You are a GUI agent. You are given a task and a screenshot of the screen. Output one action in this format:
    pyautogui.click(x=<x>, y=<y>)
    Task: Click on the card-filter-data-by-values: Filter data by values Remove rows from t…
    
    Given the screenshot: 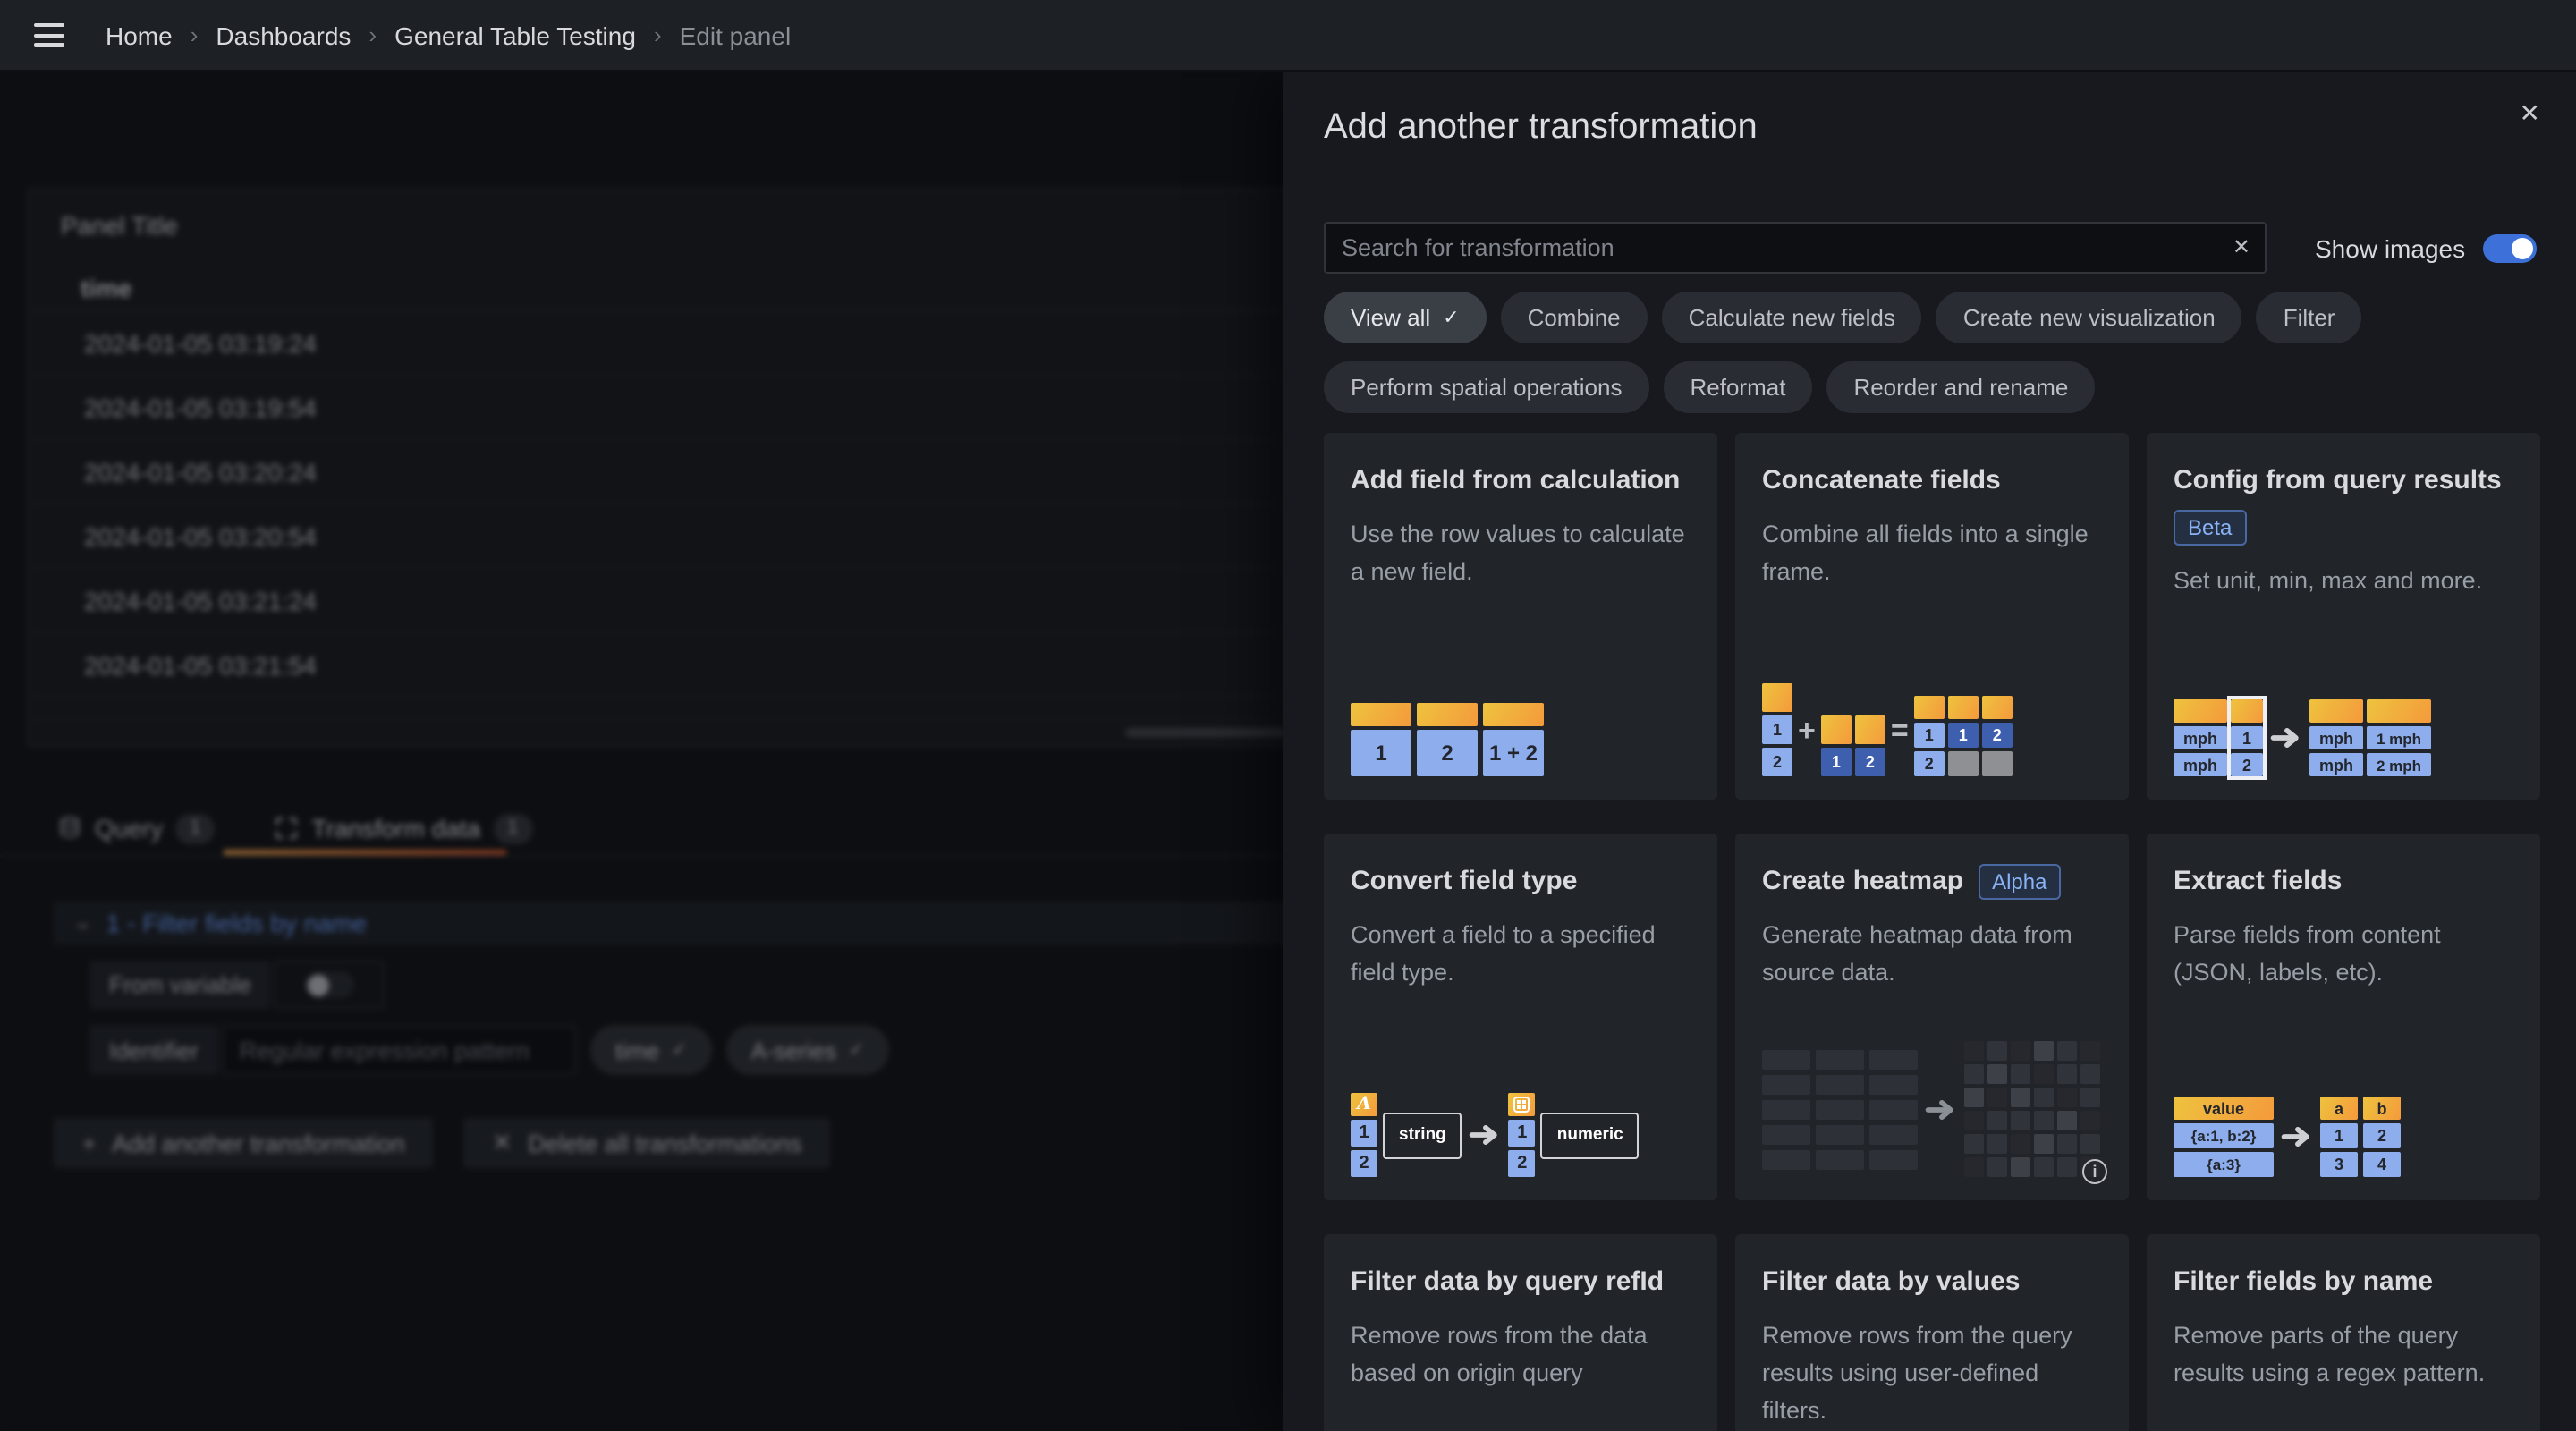 What is the action you would take?
    pyautogui.click(x=1932, y=1333)
    